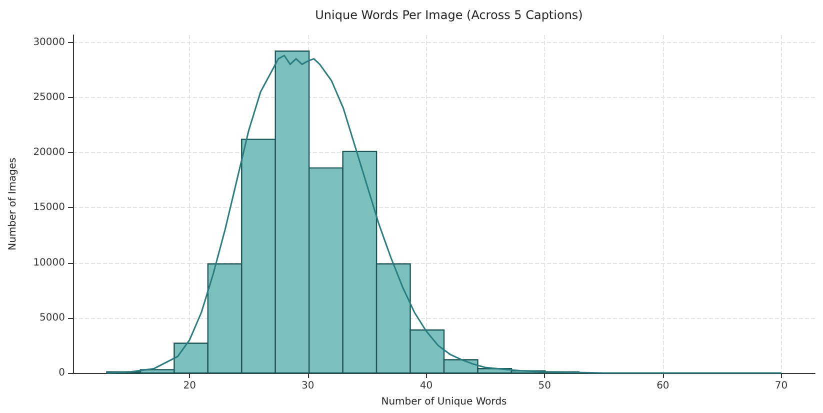 This screenshot has width=823, height=413. Describe the element at coordinates (52, 318) in the screenshot. I see `y-tick-label: 5000` at that location.